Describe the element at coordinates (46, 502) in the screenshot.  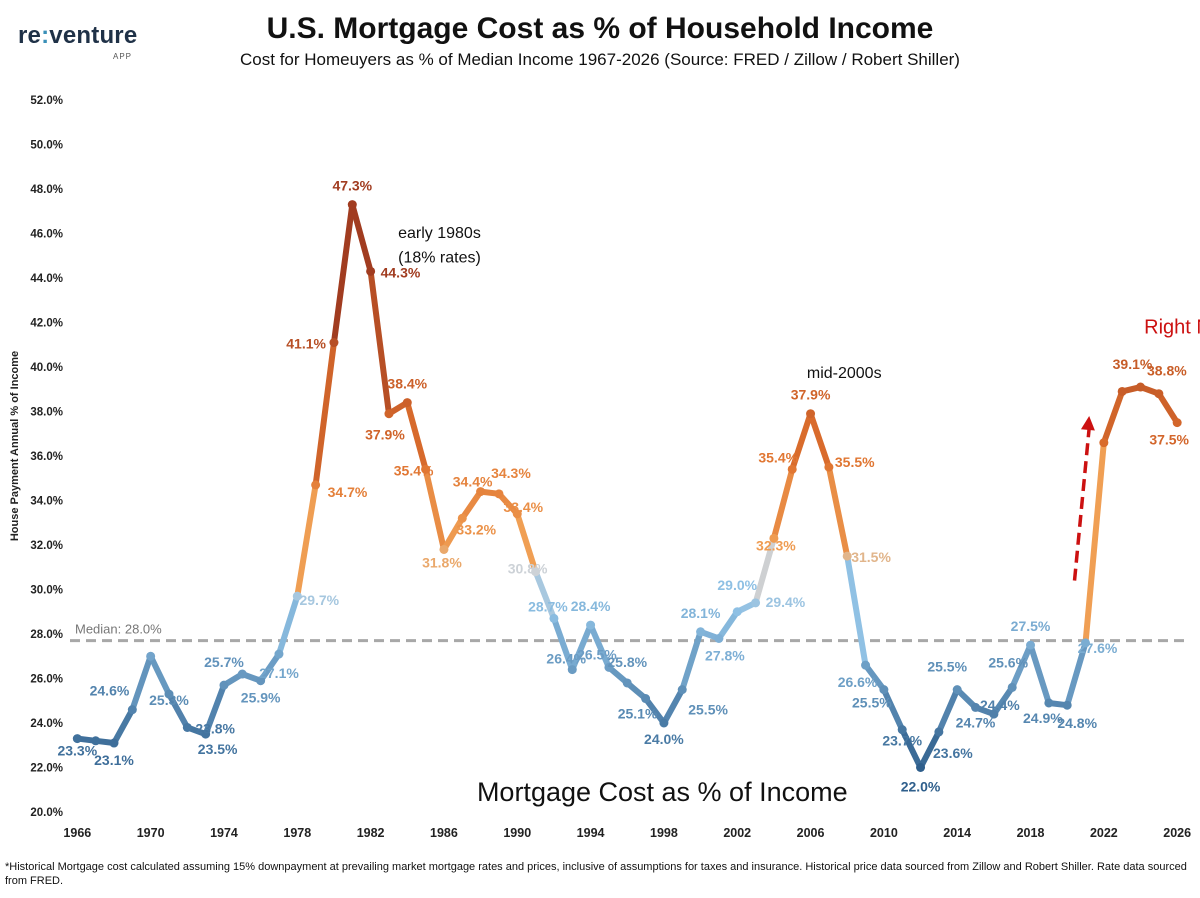
I see `y-tick-label: 34.0%` at that location.